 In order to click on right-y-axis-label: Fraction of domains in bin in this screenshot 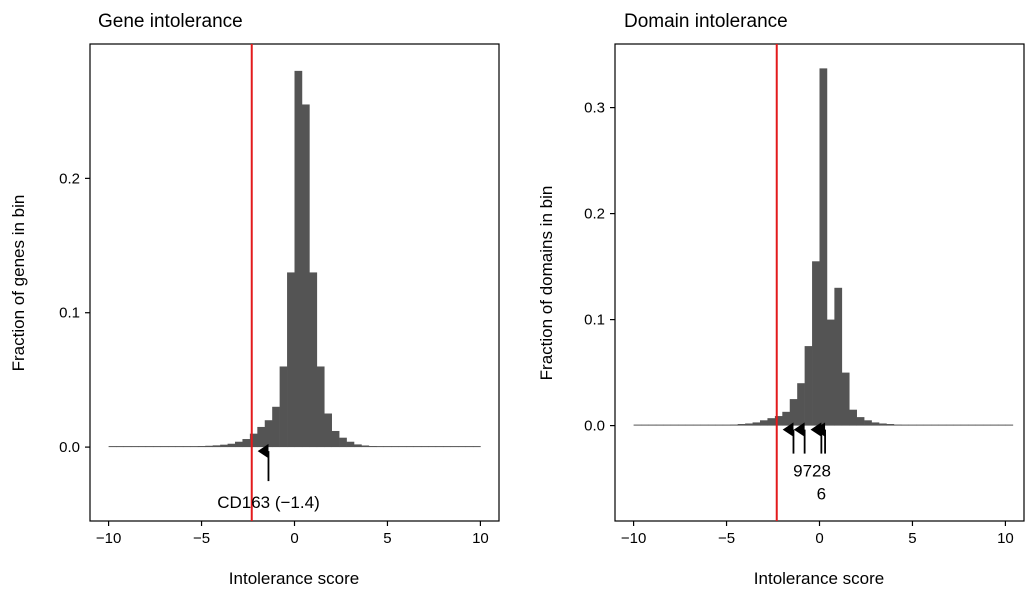, I will do `click(546, 283)`.